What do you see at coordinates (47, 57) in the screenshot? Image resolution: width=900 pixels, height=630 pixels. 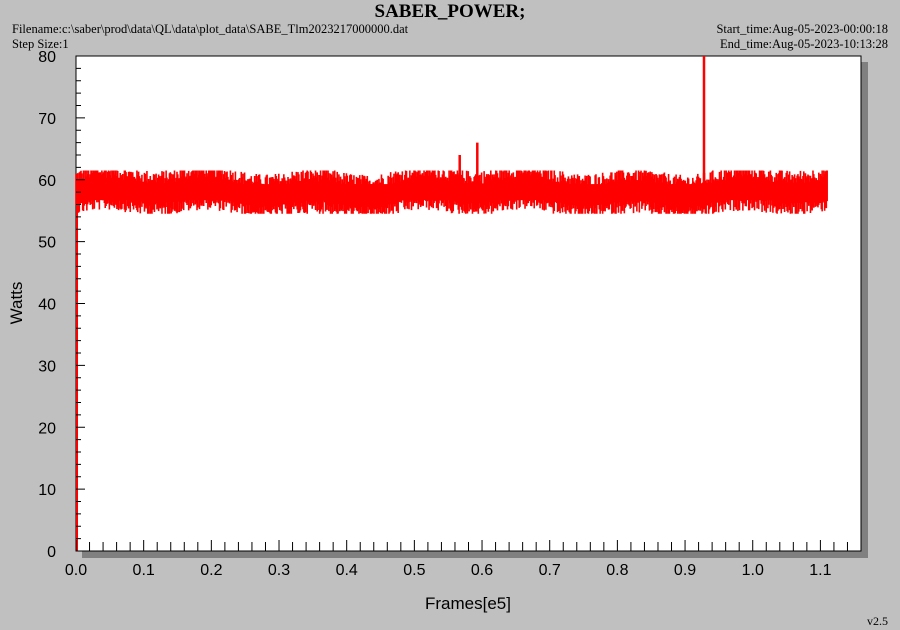 I see `y-tick-label: 80` at bounding box center [47, 57].